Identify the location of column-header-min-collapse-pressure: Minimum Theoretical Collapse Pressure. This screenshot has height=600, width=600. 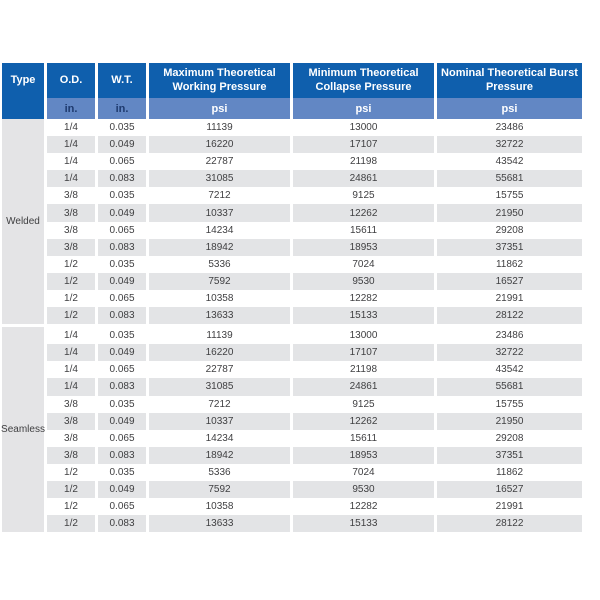
(363, 80).